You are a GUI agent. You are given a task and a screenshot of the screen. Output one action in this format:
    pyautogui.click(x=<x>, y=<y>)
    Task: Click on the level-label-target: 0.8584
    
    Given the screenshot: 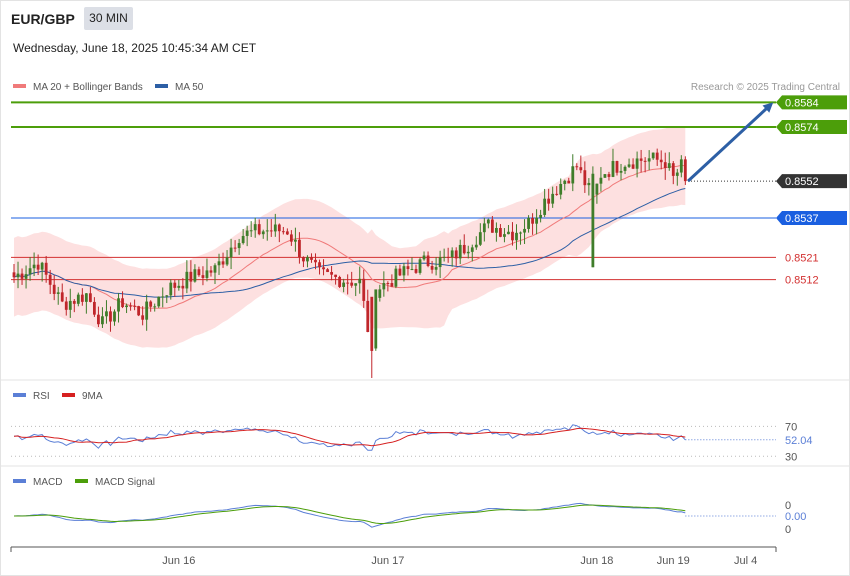 What is the action you would take?
    pyautogui.click(x=802, y=103)
    